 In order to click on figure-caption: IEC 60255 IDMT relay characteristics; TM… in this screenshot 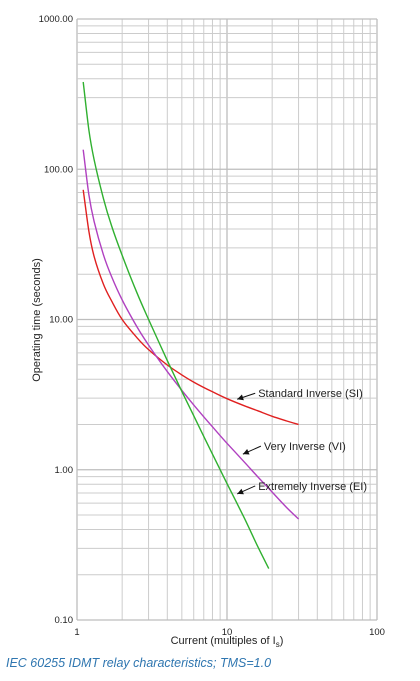, I will do `click(139, 663)`.